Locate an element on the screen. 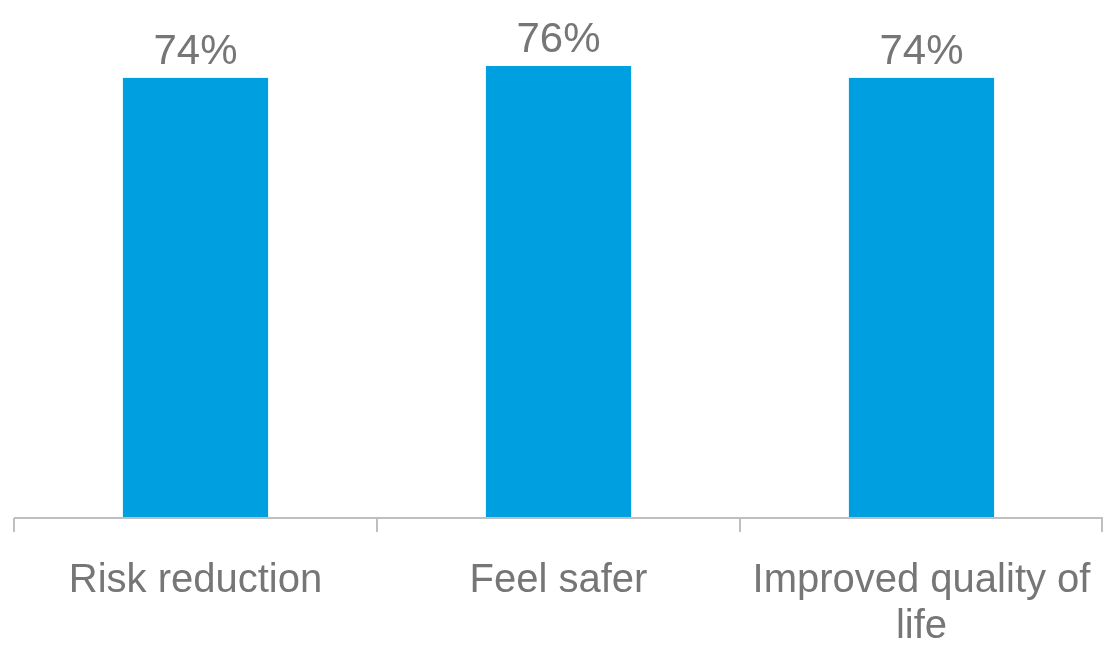 This screenshot has height=647, width=1103. x-tick-label: Feel safer is located at coordinates (558, 578).